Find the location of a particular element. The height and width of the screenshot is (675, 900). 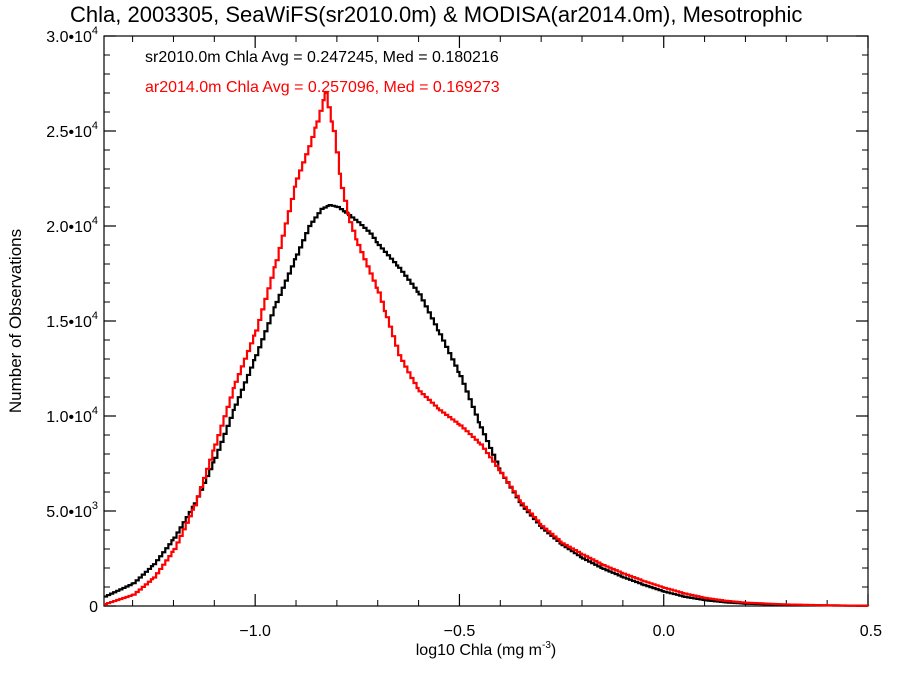

x-axis-label-main: log10 Chla (mg m is located at coordinates (479, 650).